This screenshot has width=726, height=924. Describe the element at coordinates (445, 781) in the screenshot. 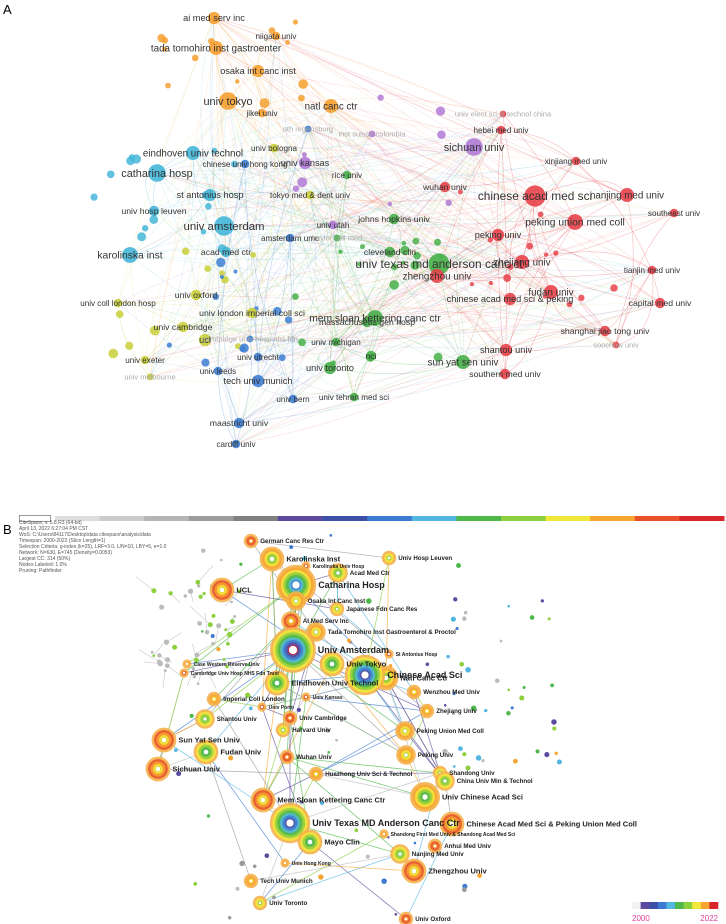

I see `node-china-univ-min-technol` at that location.